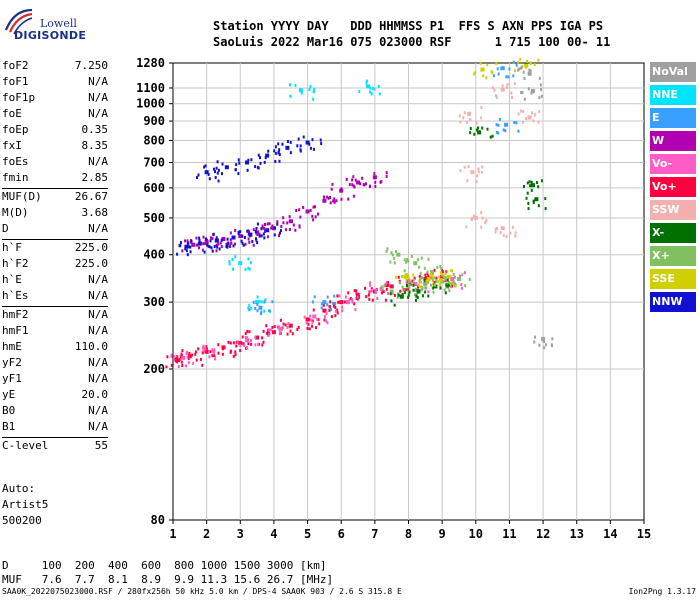 This screenshot has height=600, width=700. Describe the element at coordinates (15, 161) in the screenshot. I see `param-label: foEs` at that location.